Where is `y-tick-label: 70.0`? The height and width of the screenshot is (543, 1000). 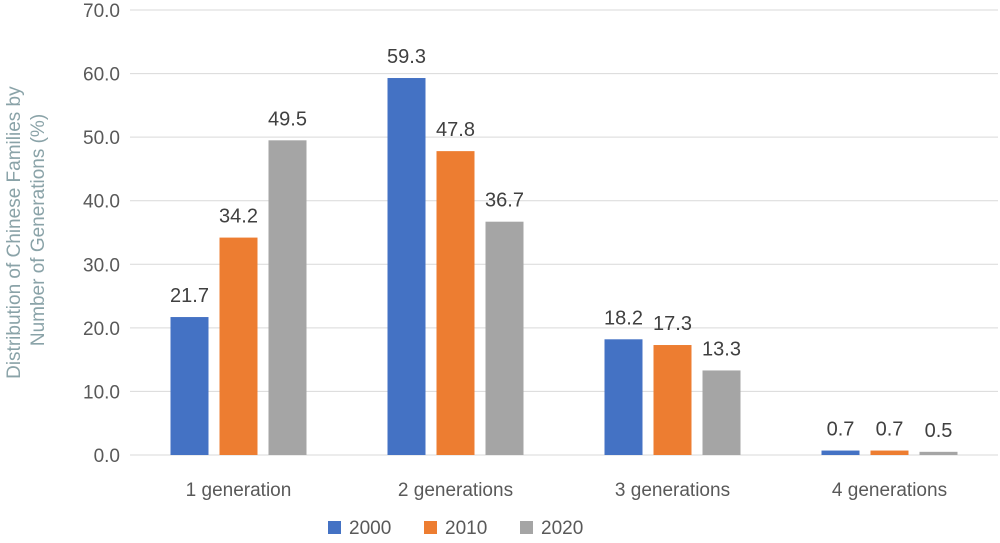 y-tick-label: 70.0 is located at coordinates (101, 11).